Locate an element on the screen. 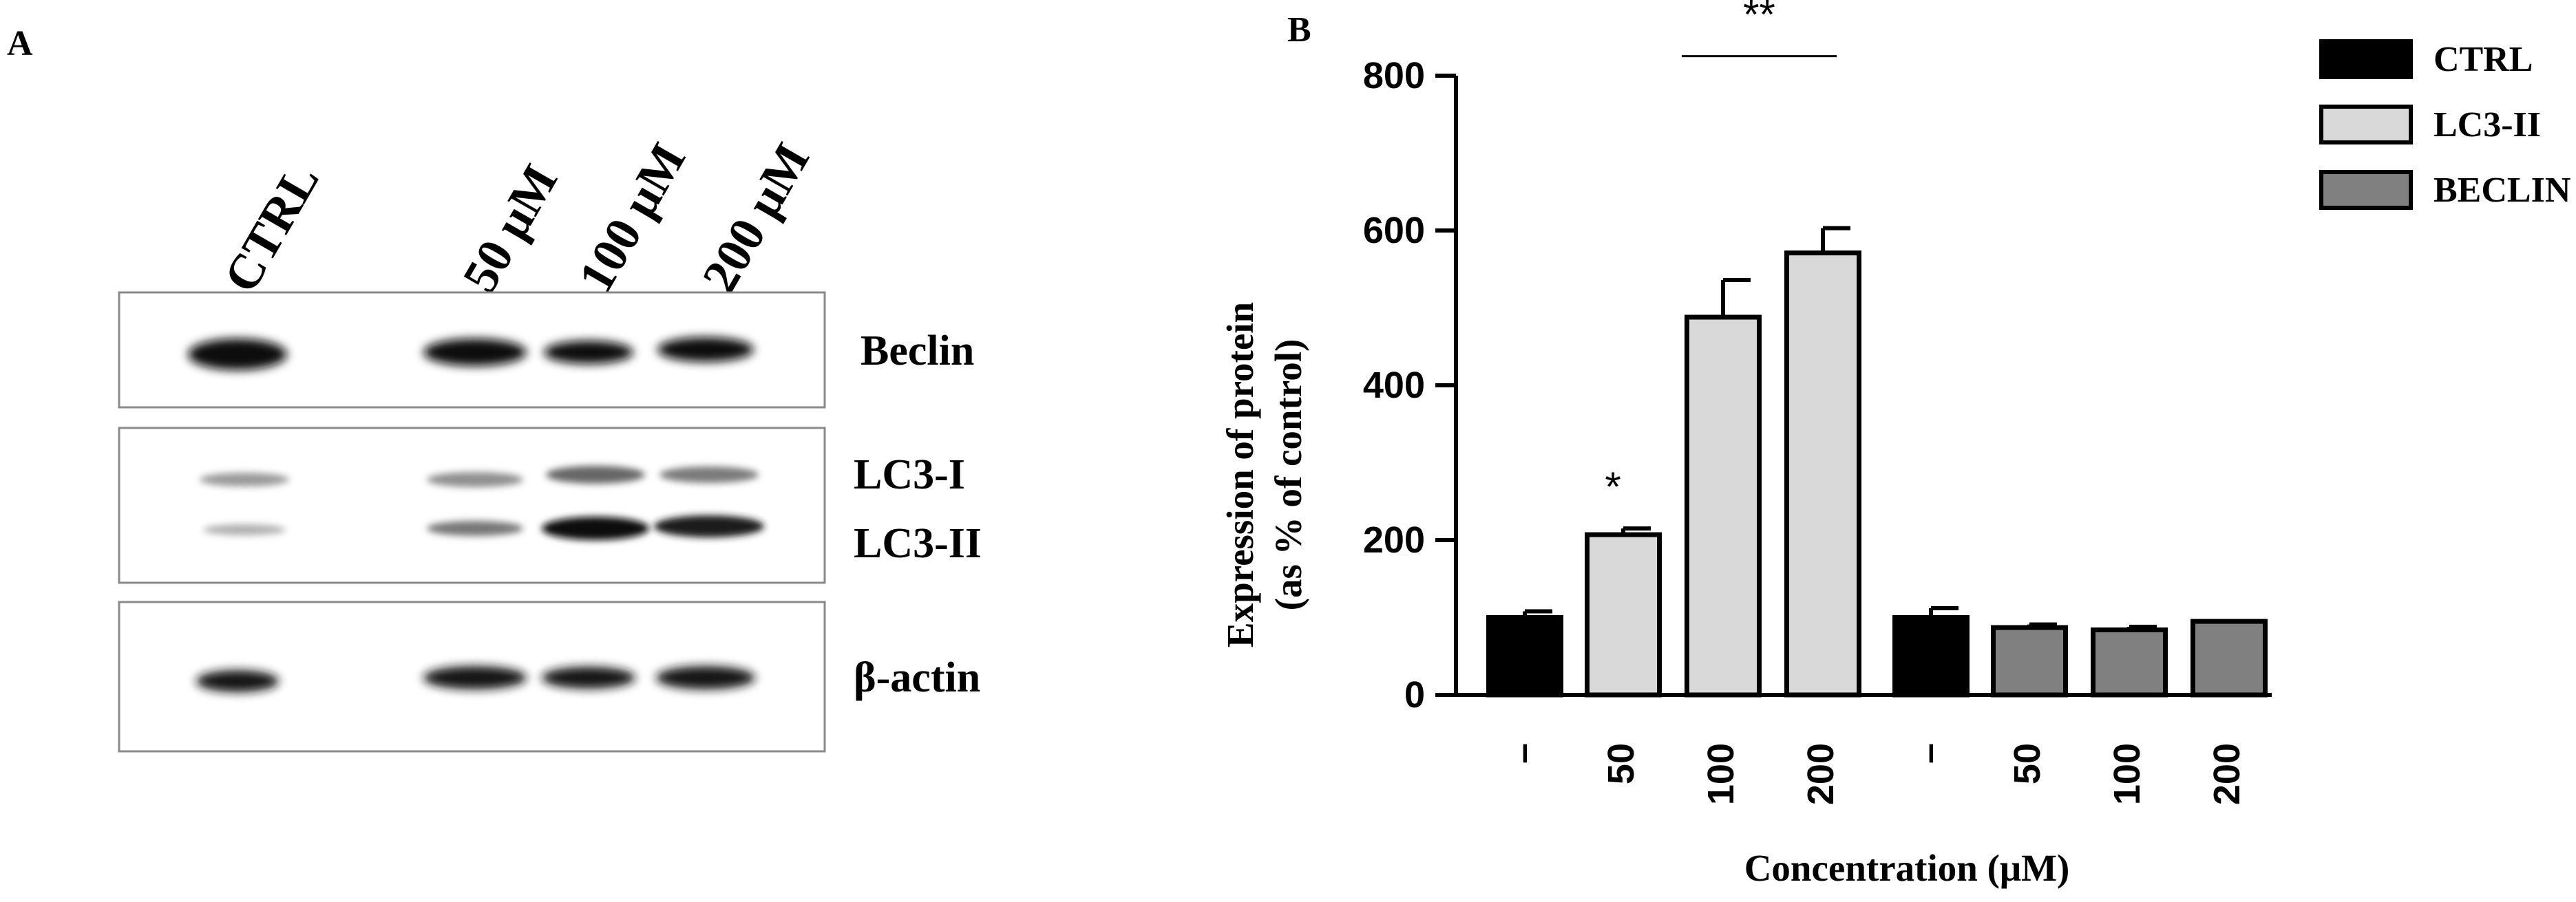 The width and height of the screenshot is (2576, 902). panel-a-label: A is located at coordinates (20, 43).